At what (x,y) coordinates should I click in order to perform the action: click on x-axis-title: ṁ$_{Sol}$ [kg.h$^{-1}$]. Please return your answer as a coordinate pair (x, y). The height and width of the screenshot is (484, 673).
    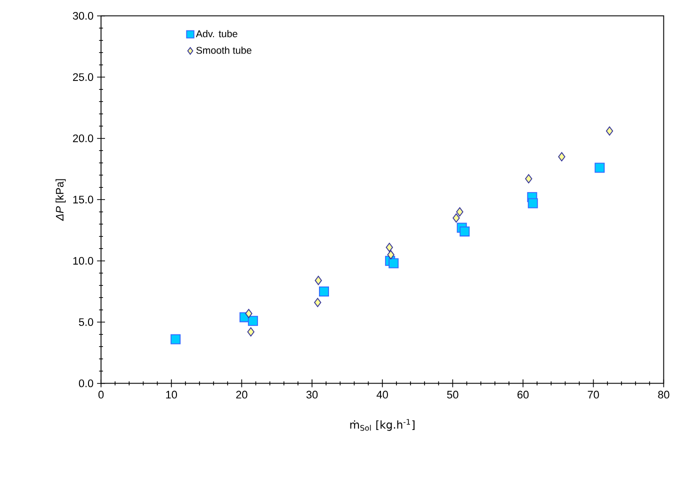
    Looking at the image, I should click on (382, 424).